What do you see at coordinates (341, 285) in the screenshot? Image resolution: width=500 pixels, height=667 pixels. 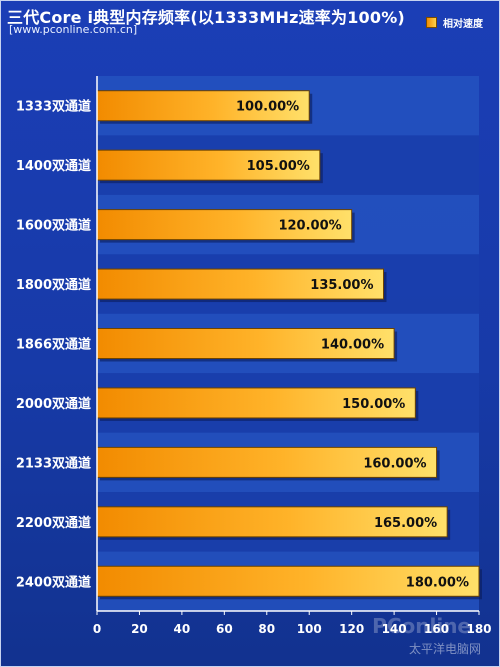 I see `bar-value-label: 135.00%` at bounding box center [341, 285].